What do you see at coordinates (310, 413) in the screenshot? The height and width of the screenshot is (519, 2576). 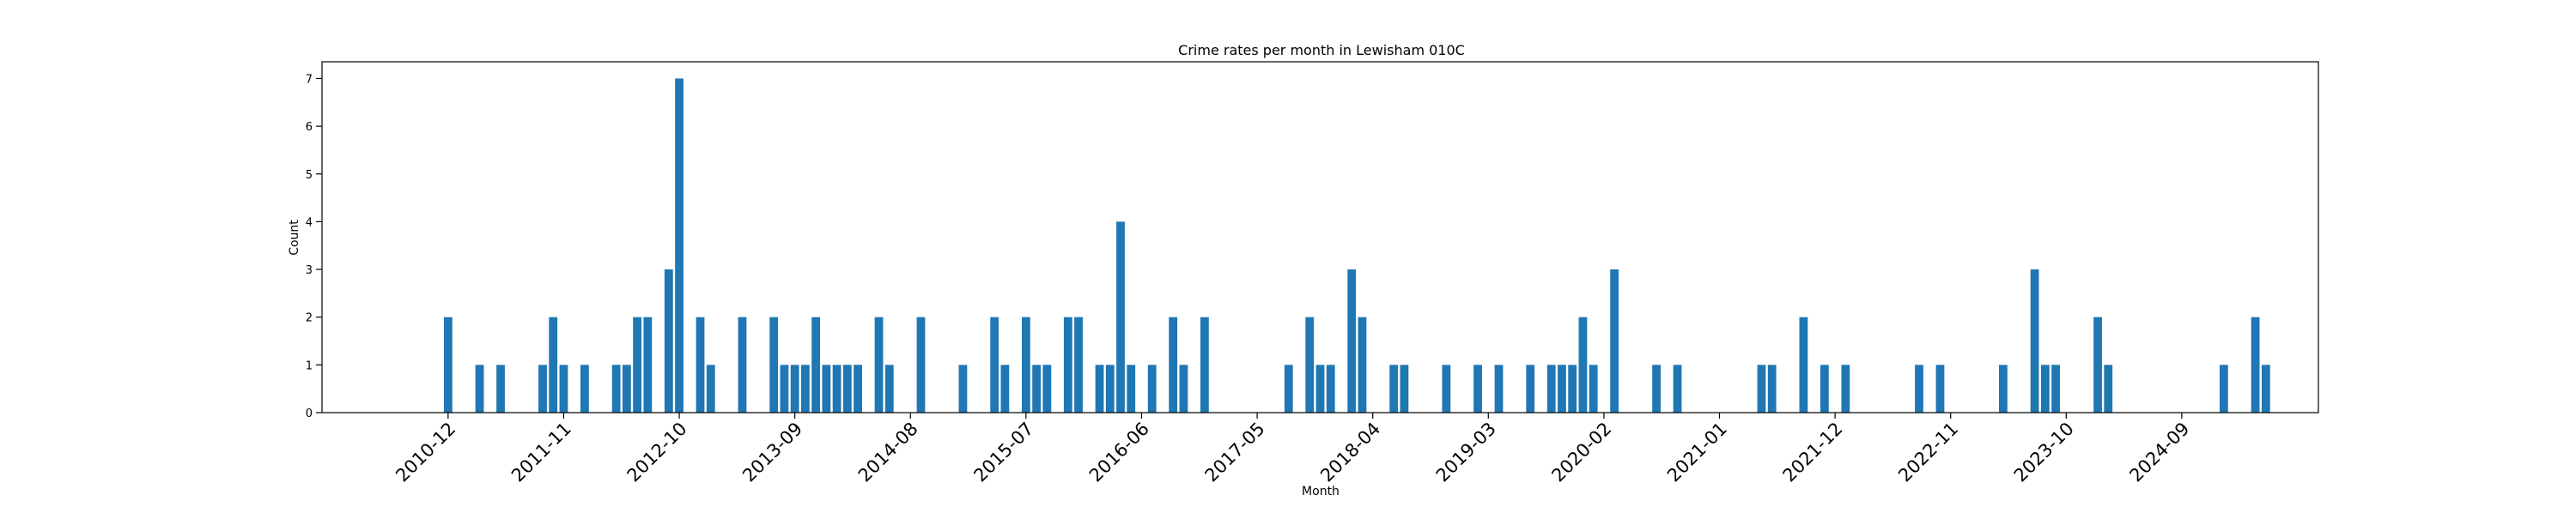 I see `y-tick-label: 0` at bounding box center [310, 413].